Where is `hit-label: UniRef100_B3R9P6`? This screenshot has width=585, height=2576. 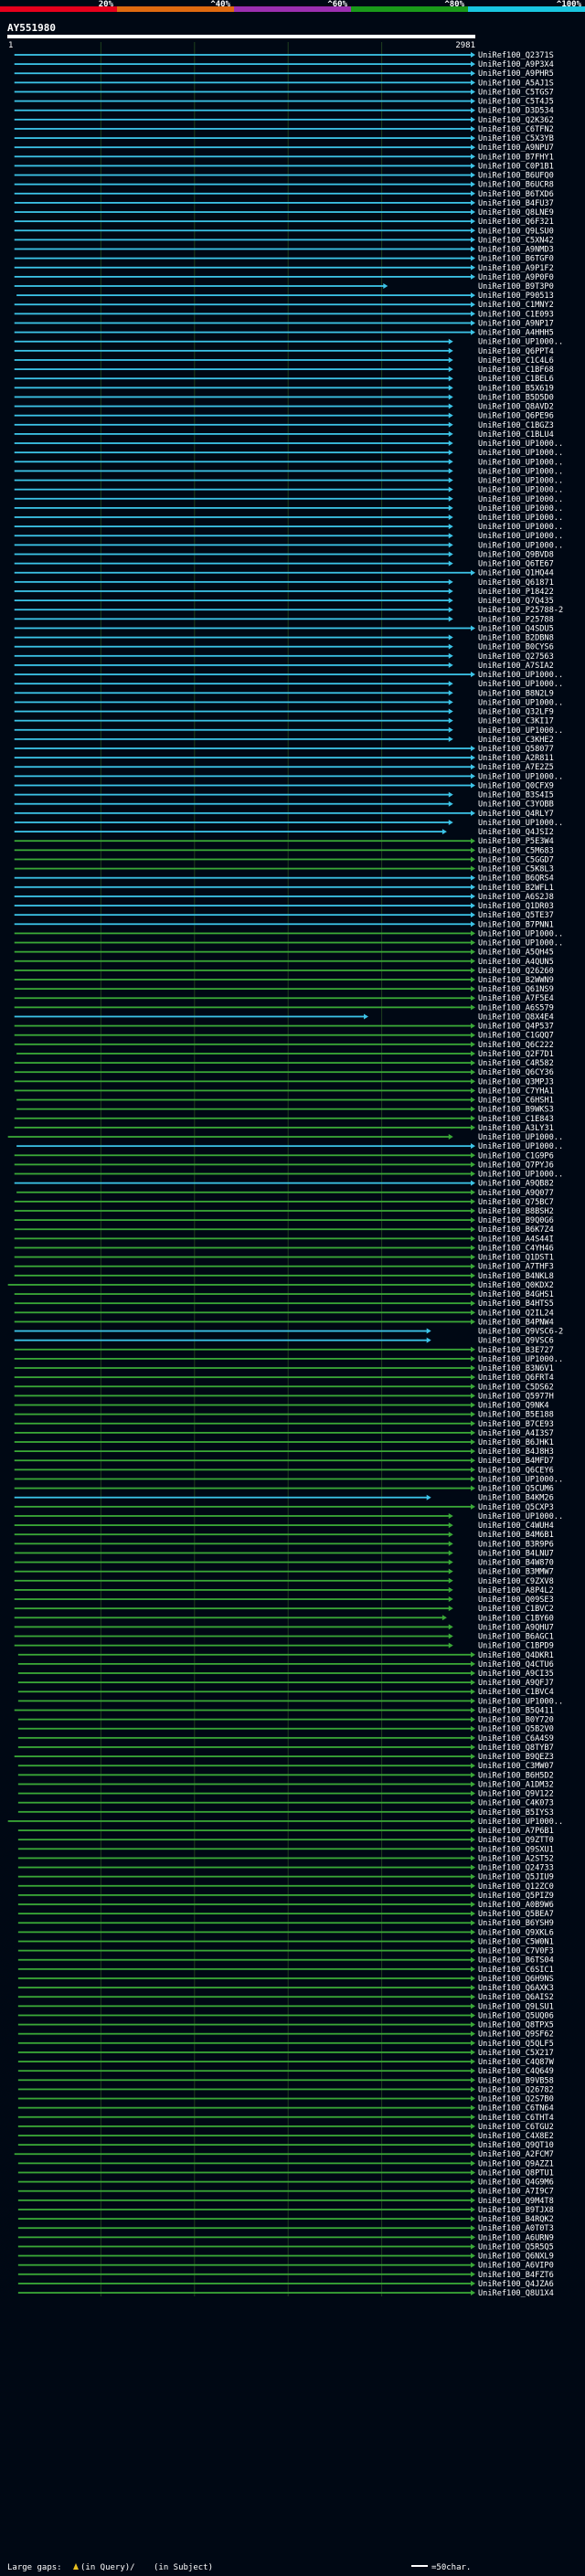
hit-label: UniRef100_B3R9P6 is located at coordinates (516, 1544).